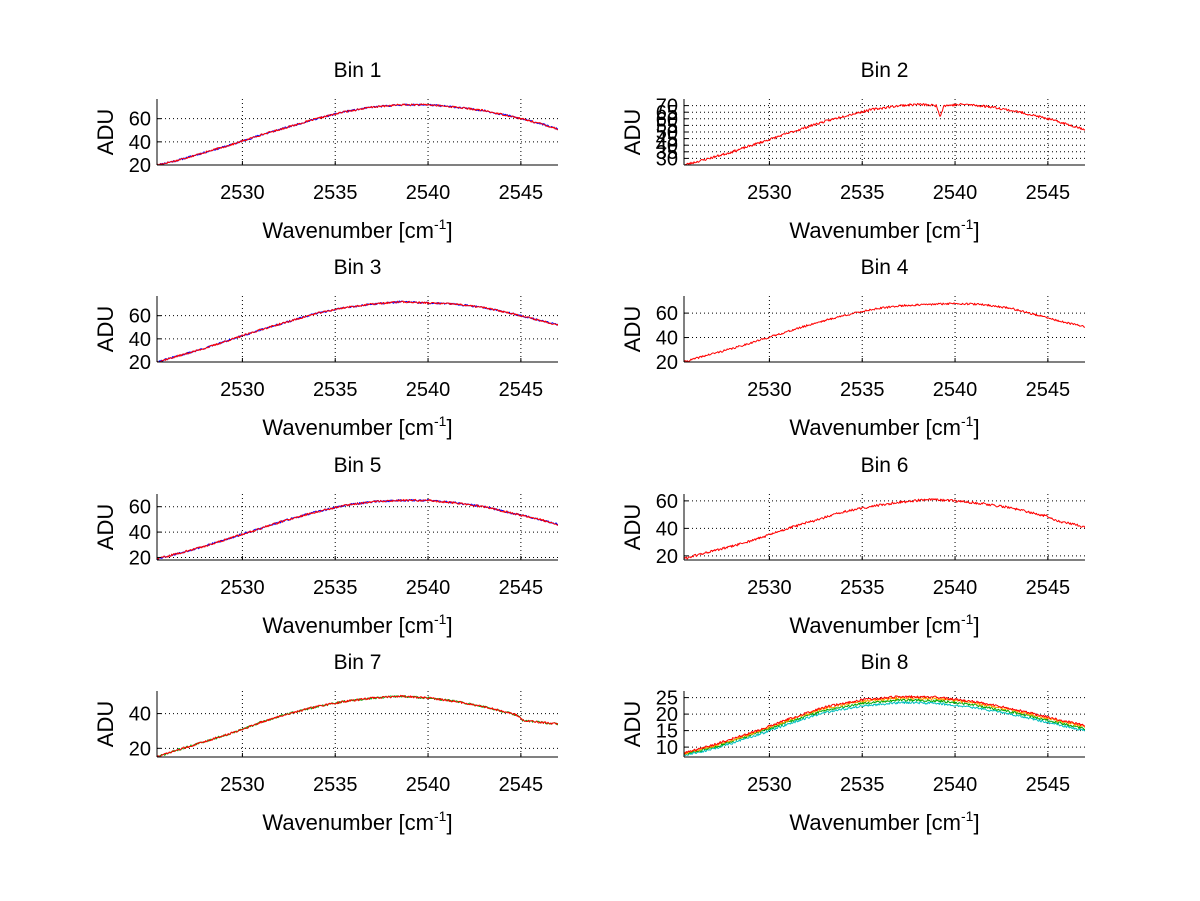  What do you see at coordinates (358, 70) in the screenshot?
I see `subplot-title: Bin 1` at bounding box center [358, 70].